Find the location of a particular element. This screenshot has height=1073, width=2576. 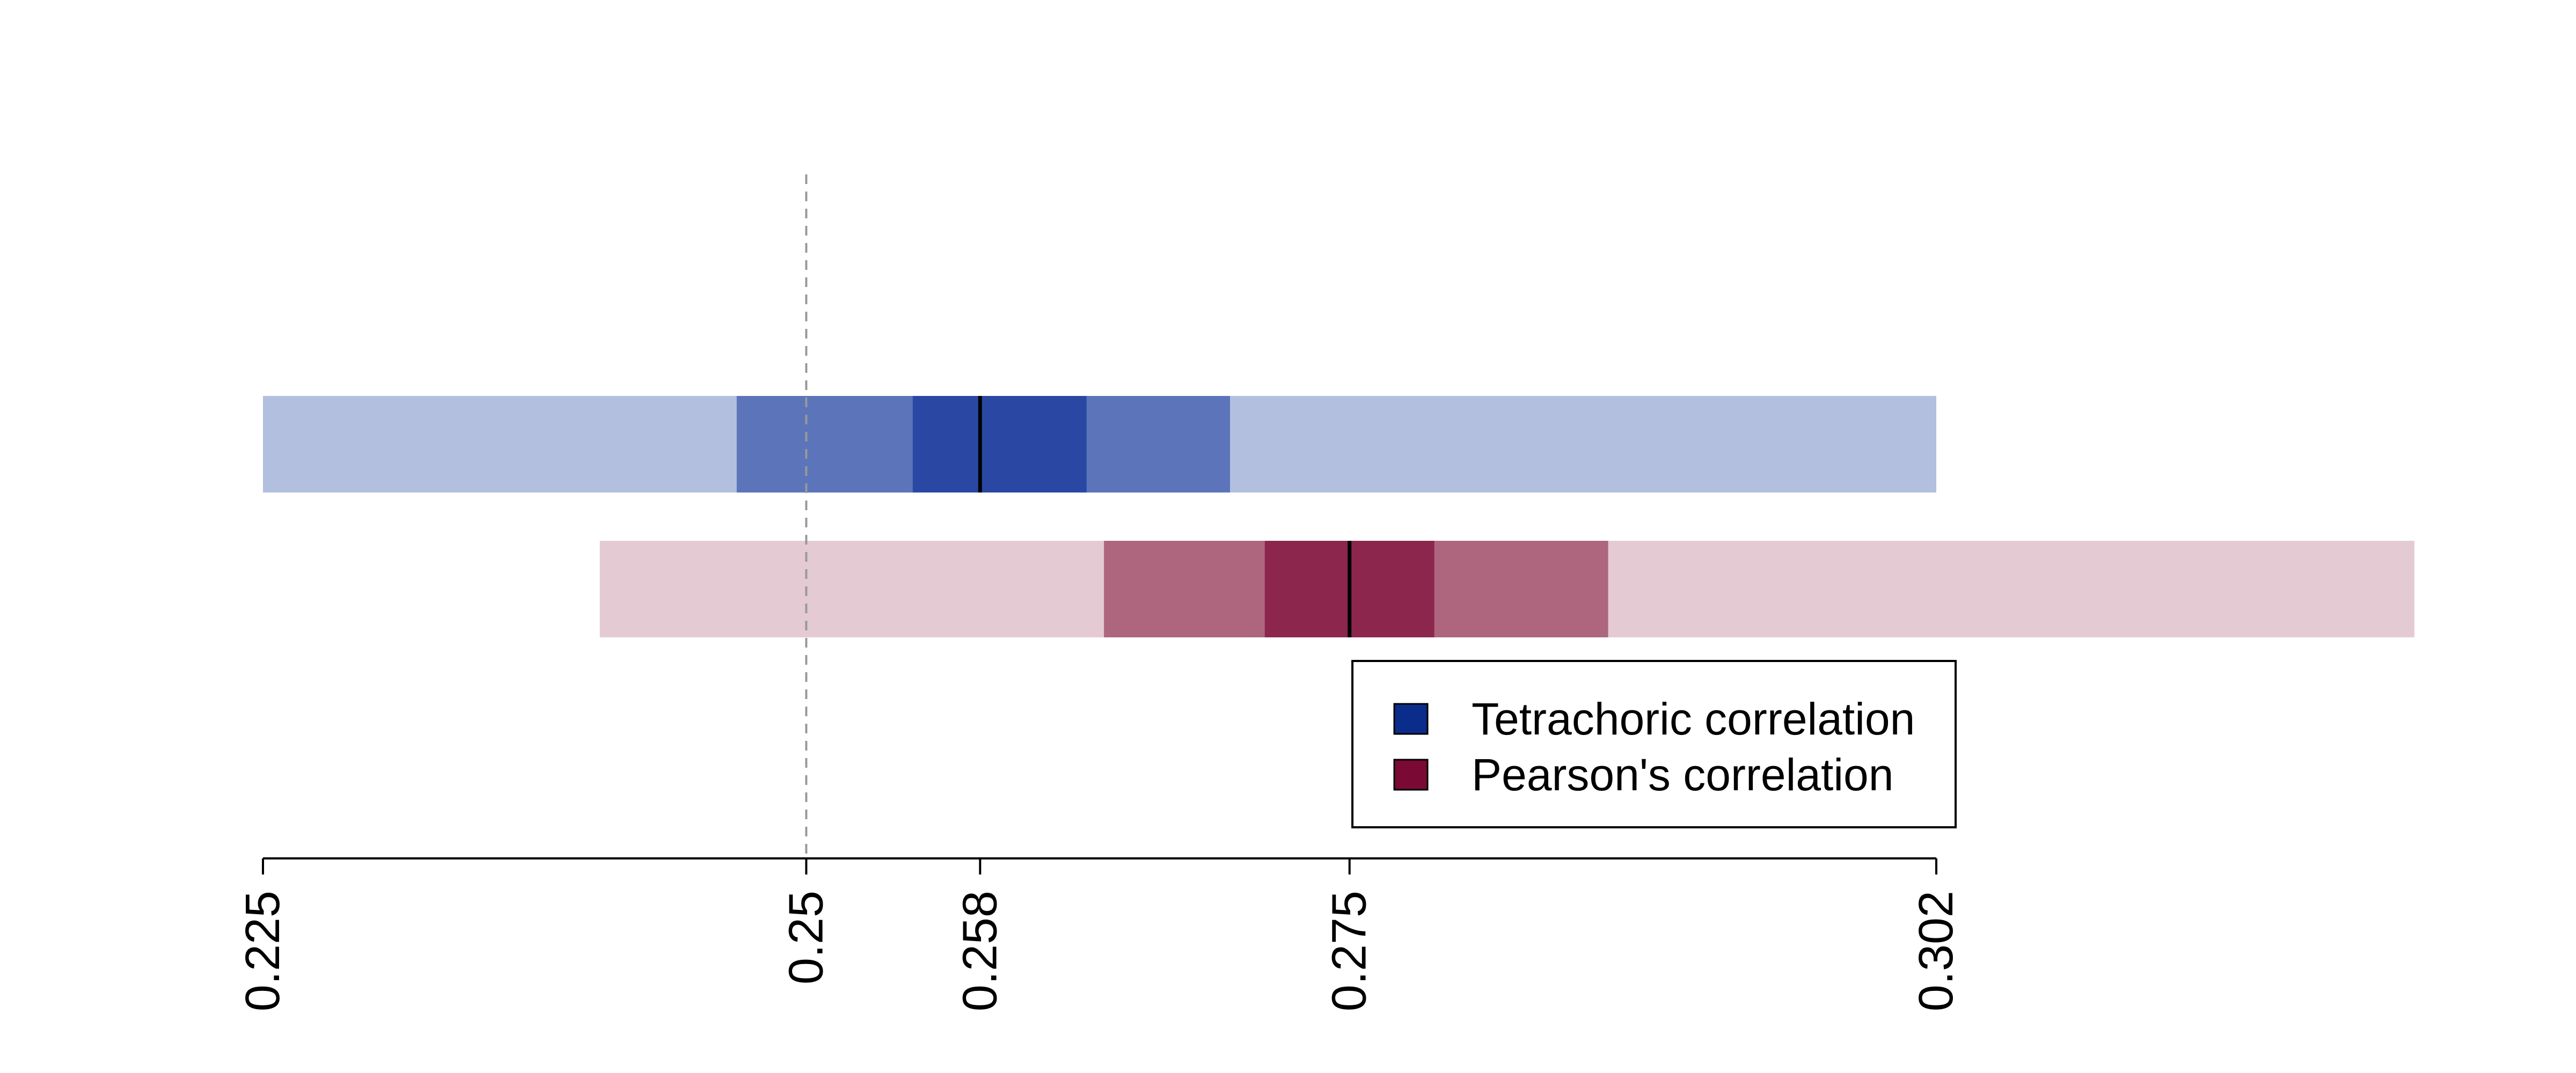

x-tick-label: 0.25 is located at coordinates (806, 937).